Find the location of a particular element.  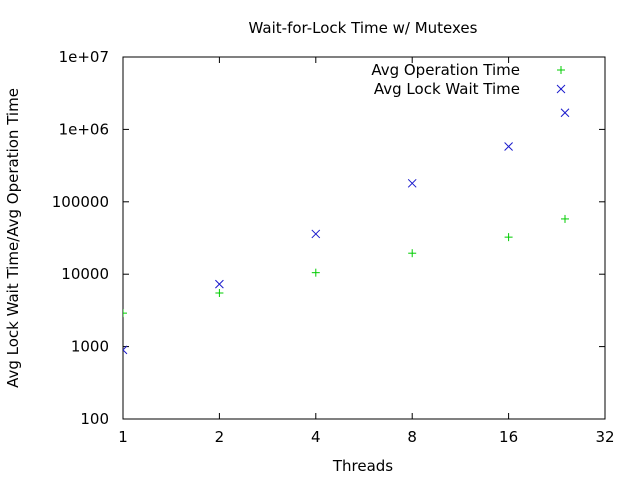

legend-label: Avg Lock Wait Time is located at coordinates (447, 89).